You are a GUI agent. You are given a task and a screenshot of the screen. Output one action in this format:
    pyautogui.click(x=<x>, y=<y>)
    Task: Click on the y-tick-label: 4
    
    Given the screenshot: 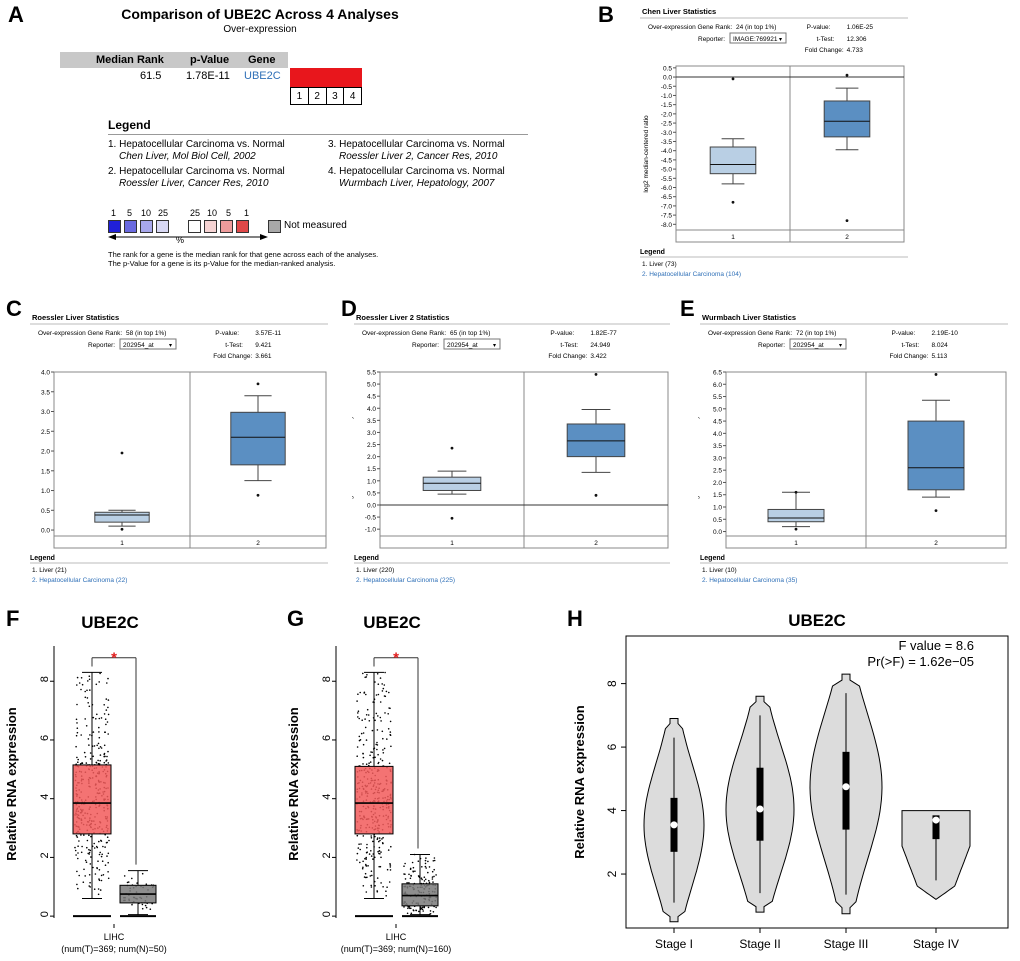 What is the action you would take?
    pyautogui.click(x=327, y=797)
    